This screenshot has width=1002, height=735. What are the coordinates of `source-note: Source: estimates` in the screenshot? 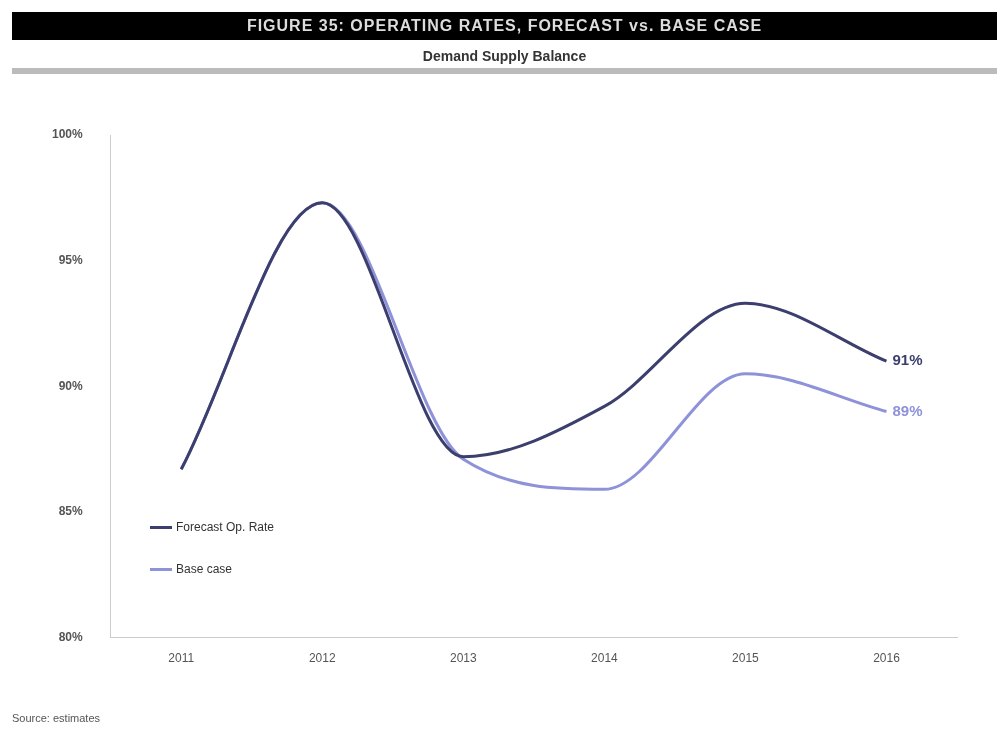 It's located at (56, 718).